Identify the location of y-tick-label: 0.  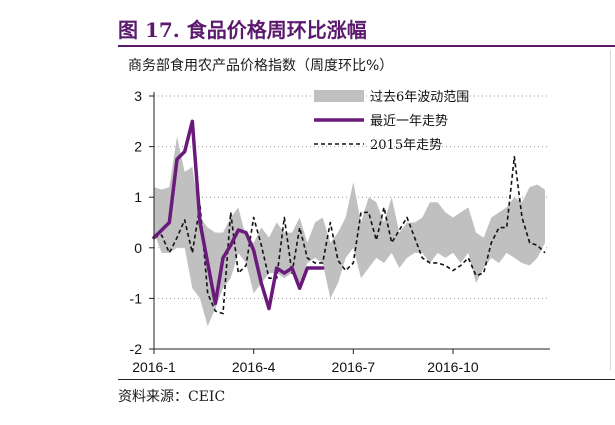
(138, 248).